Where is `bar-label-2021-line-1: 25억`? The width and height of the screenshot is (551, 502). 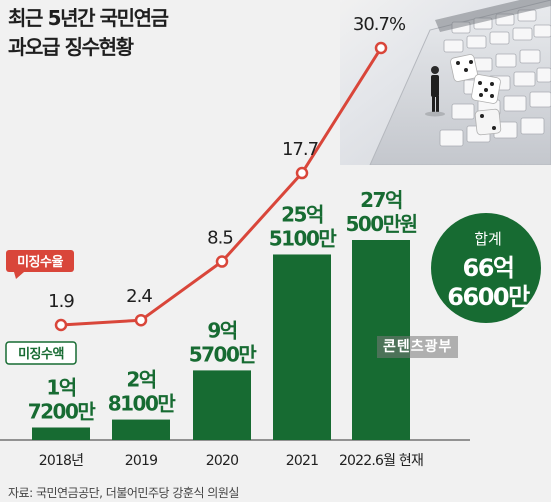 bar-label-2021-line-1: 25억 is located at coordinates (302, 214).